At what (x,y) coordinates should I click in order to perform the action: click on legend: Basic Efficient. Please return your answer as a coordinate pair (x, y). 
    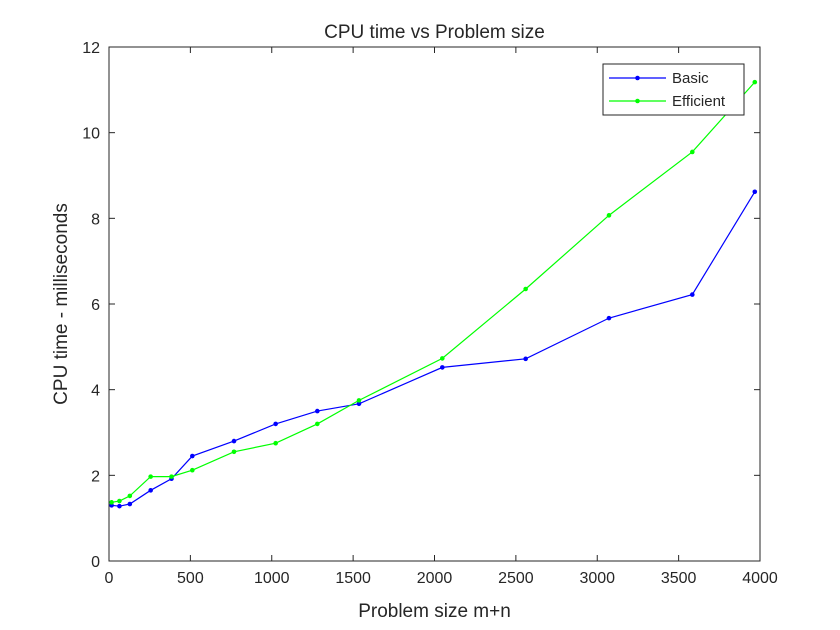
    Looking at the image, I should click on (673, 89).